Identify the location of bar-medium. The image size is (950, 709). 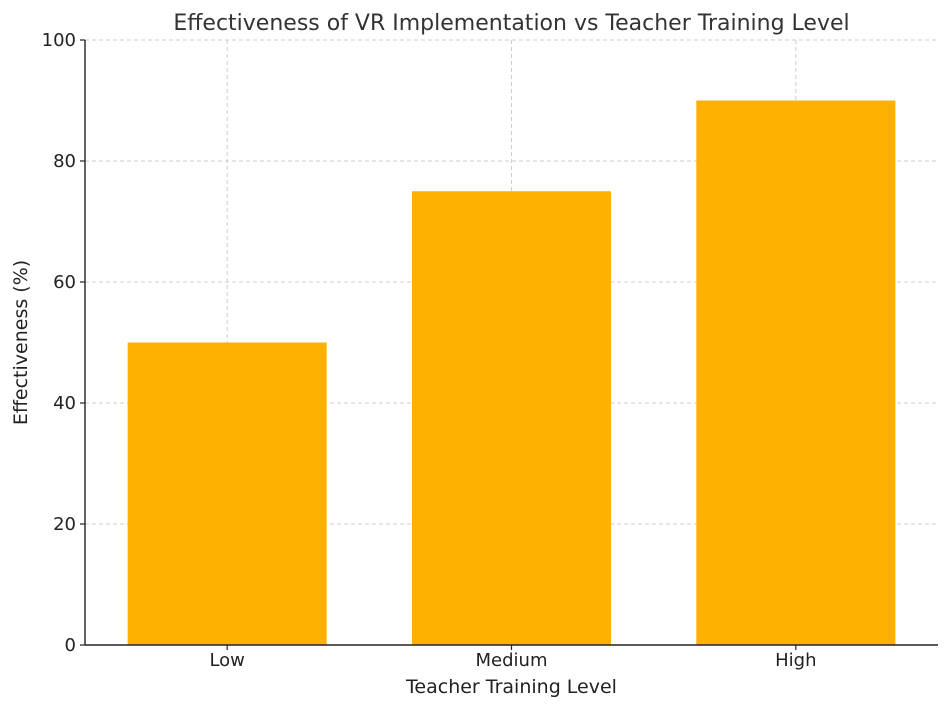
(511, 418).